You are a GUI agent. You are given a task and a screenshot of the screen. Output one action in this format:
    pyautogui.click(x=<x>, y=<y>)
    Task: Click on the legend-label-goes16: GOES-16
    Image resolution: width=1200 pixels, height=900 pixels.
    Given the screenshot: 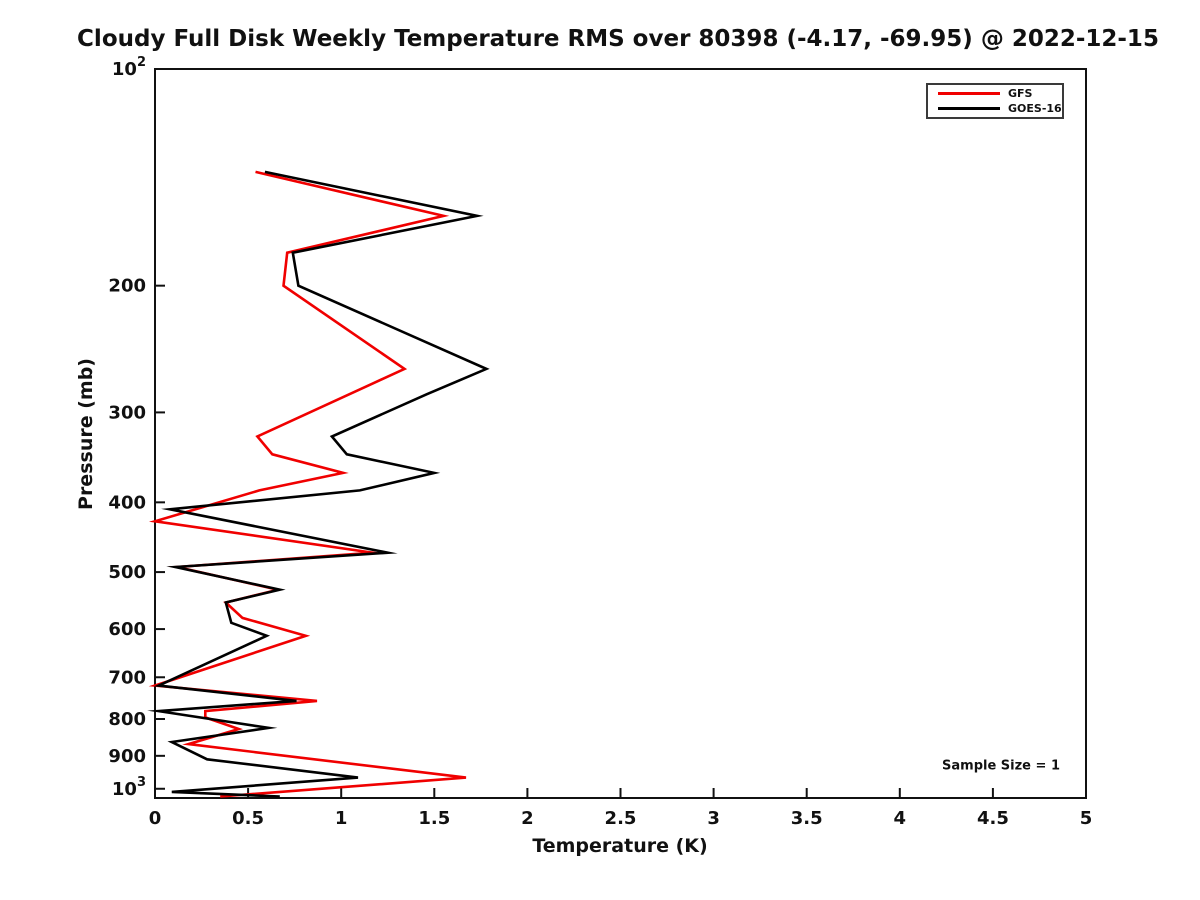 What is the action you would take?
    pyautogui.click(x=1035, y=108)
    